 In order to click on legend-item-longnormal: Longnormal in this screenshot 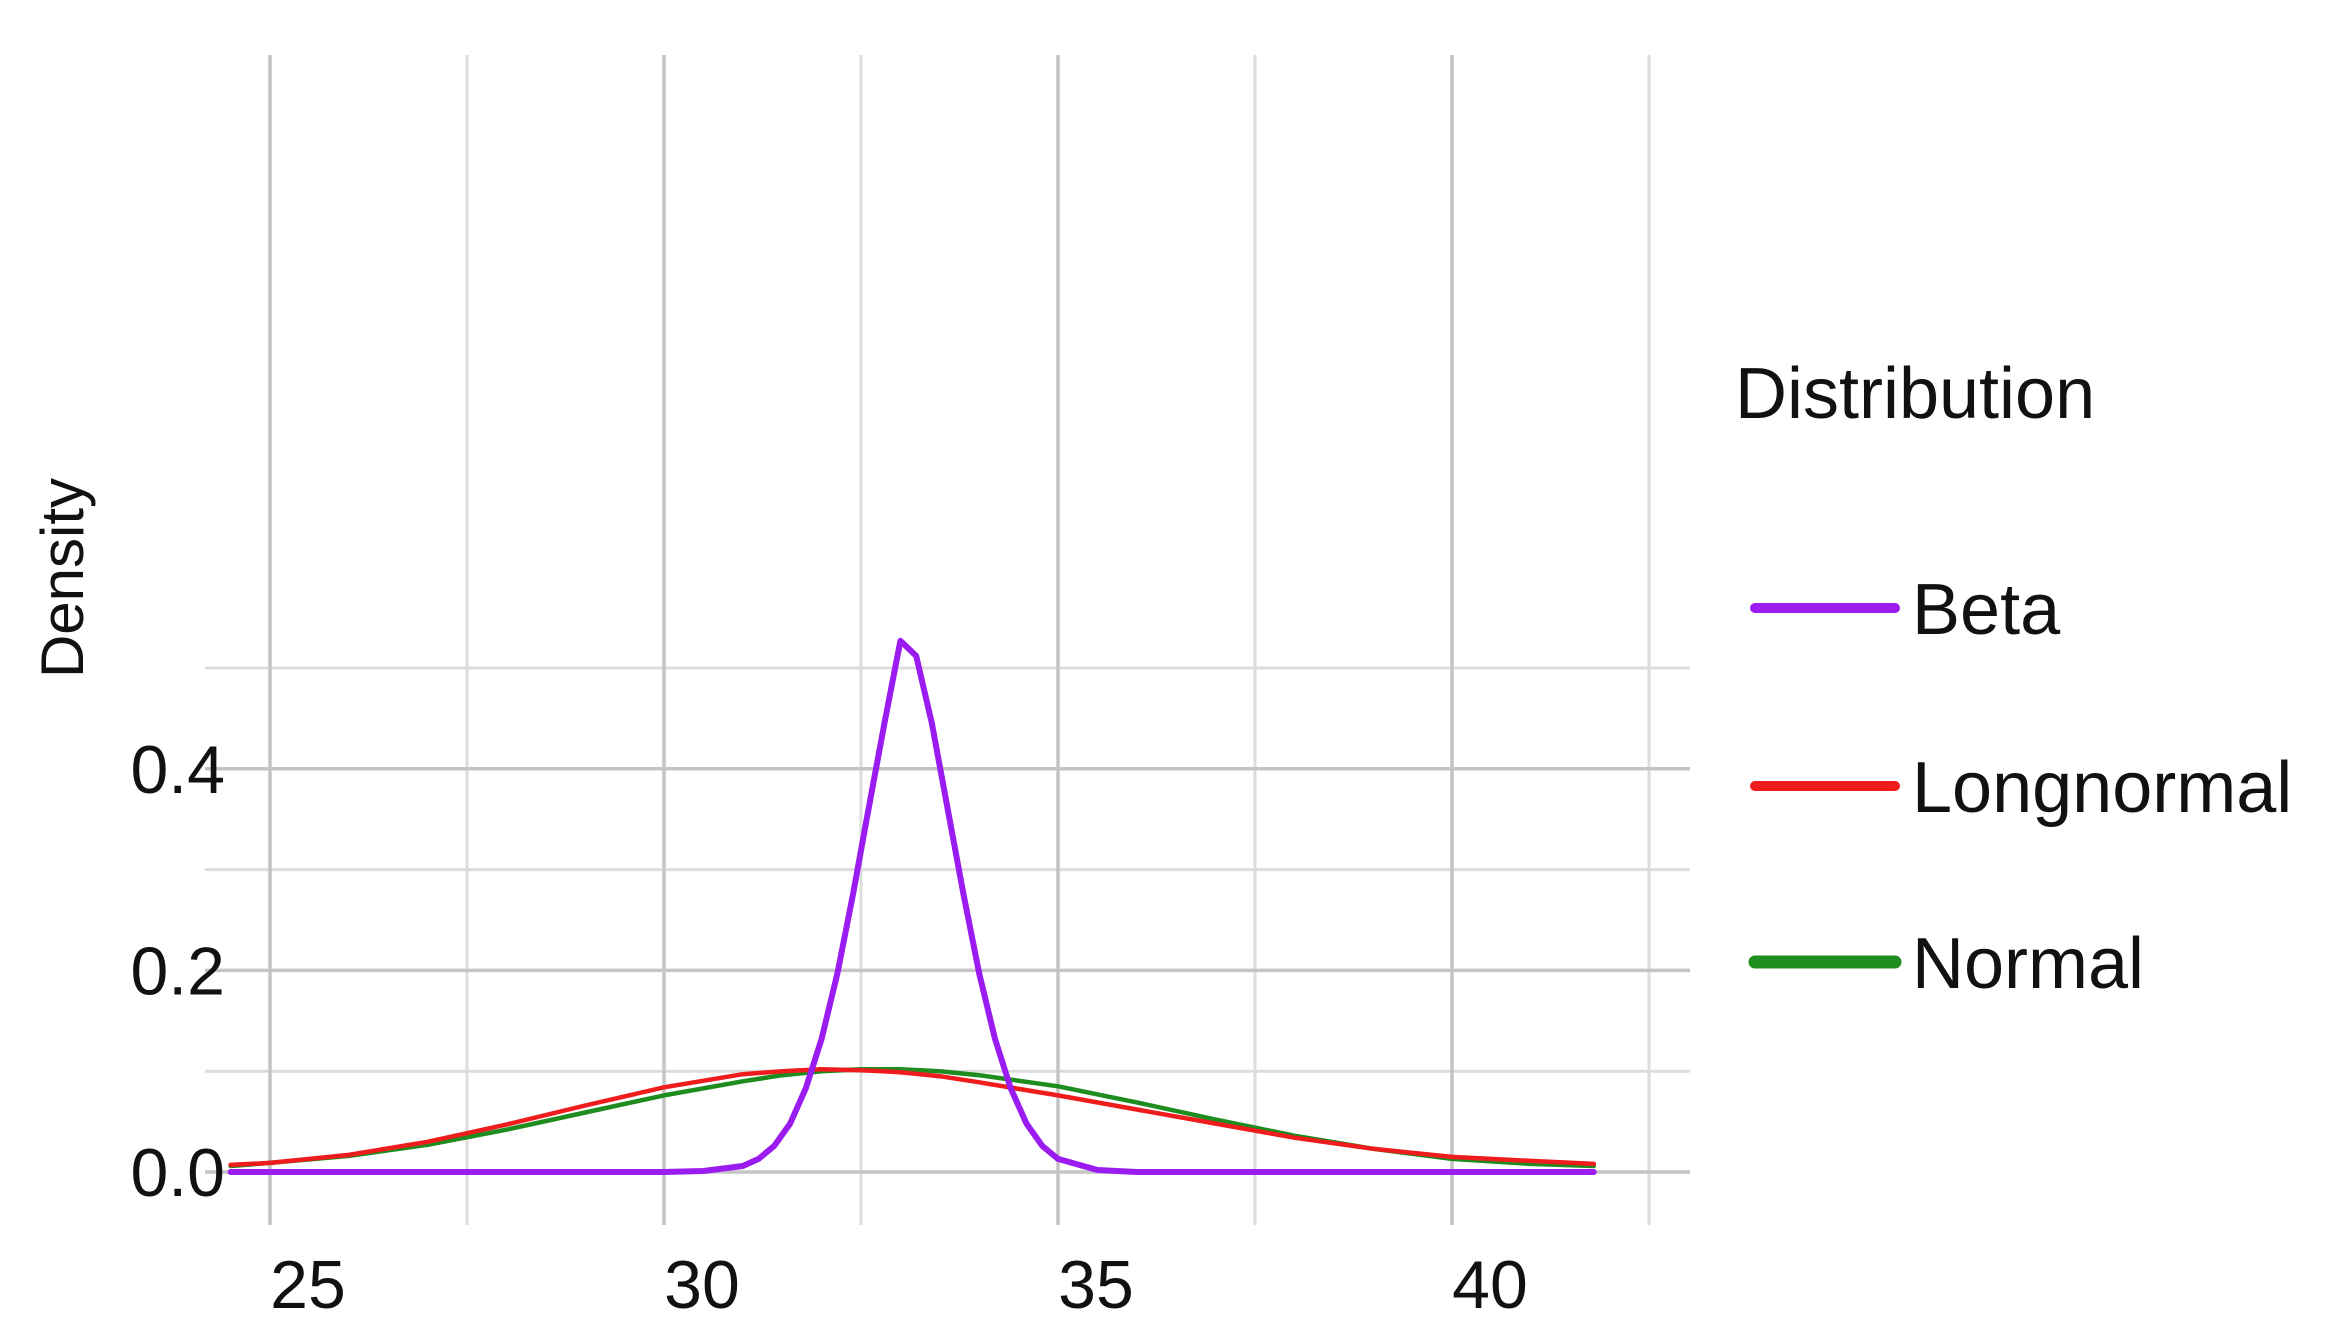, I will do `click(2021, 788)`.